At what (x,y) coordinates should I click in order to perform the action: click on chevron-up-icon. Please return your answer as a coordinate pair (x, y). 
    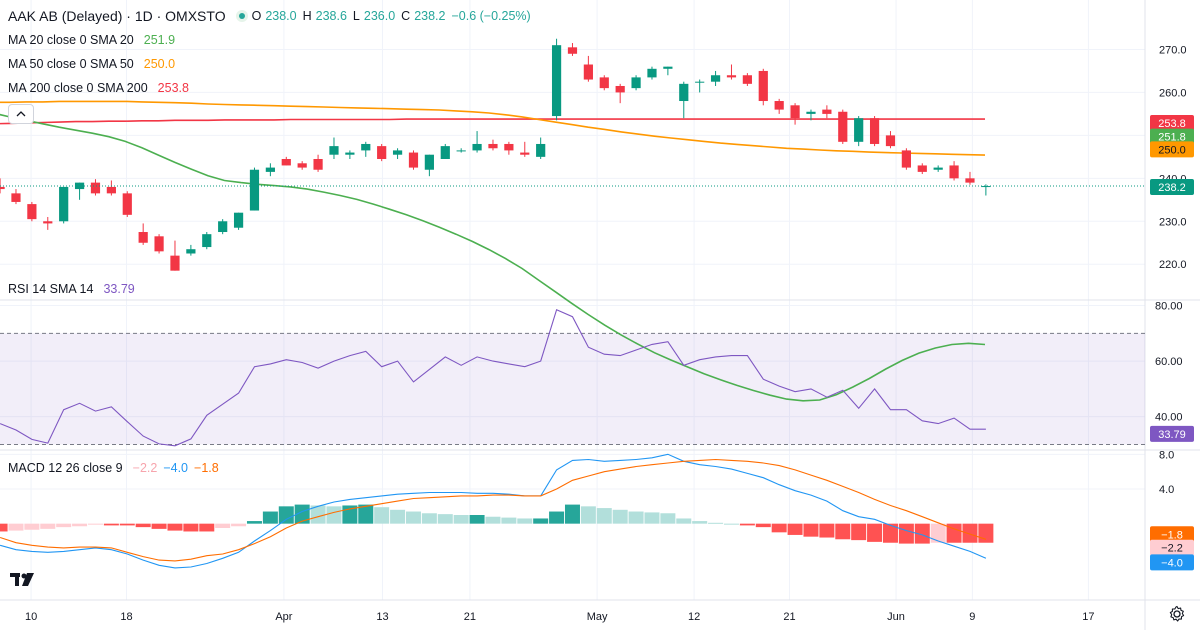
    Looking at the image, I should click on (21, 114).